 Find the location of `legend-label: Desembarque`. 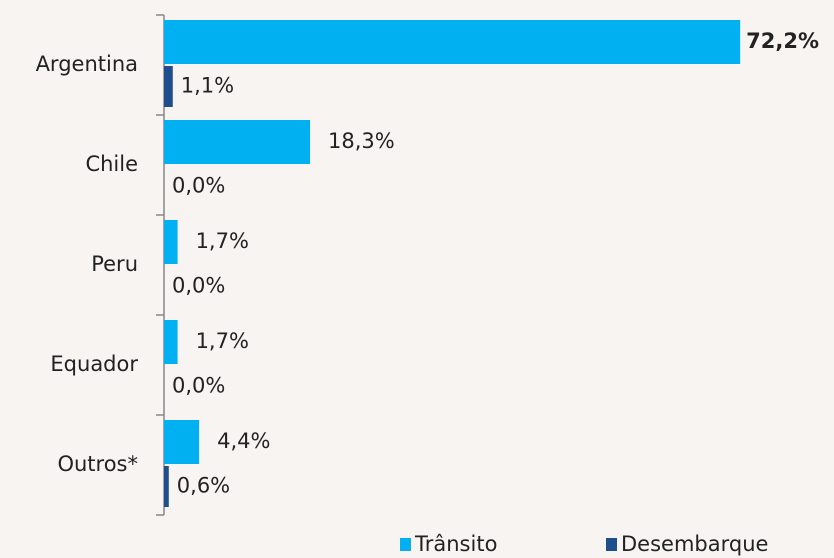

legend-label: Desembarque is located at coordinates (694, 544).